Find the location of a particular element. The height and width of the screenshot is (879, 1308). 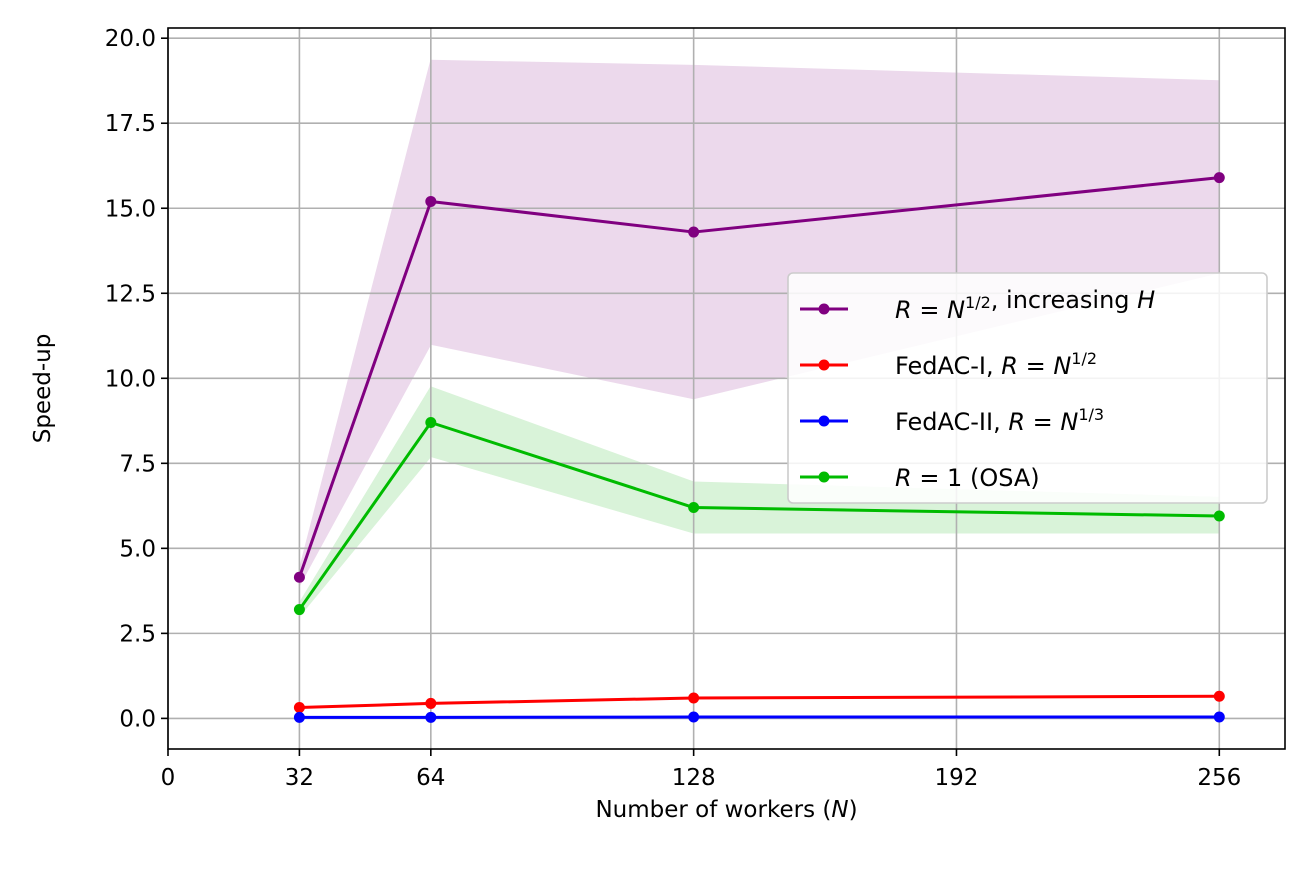

x-tick-label-2: 64 is located at coordinates (430, 778).